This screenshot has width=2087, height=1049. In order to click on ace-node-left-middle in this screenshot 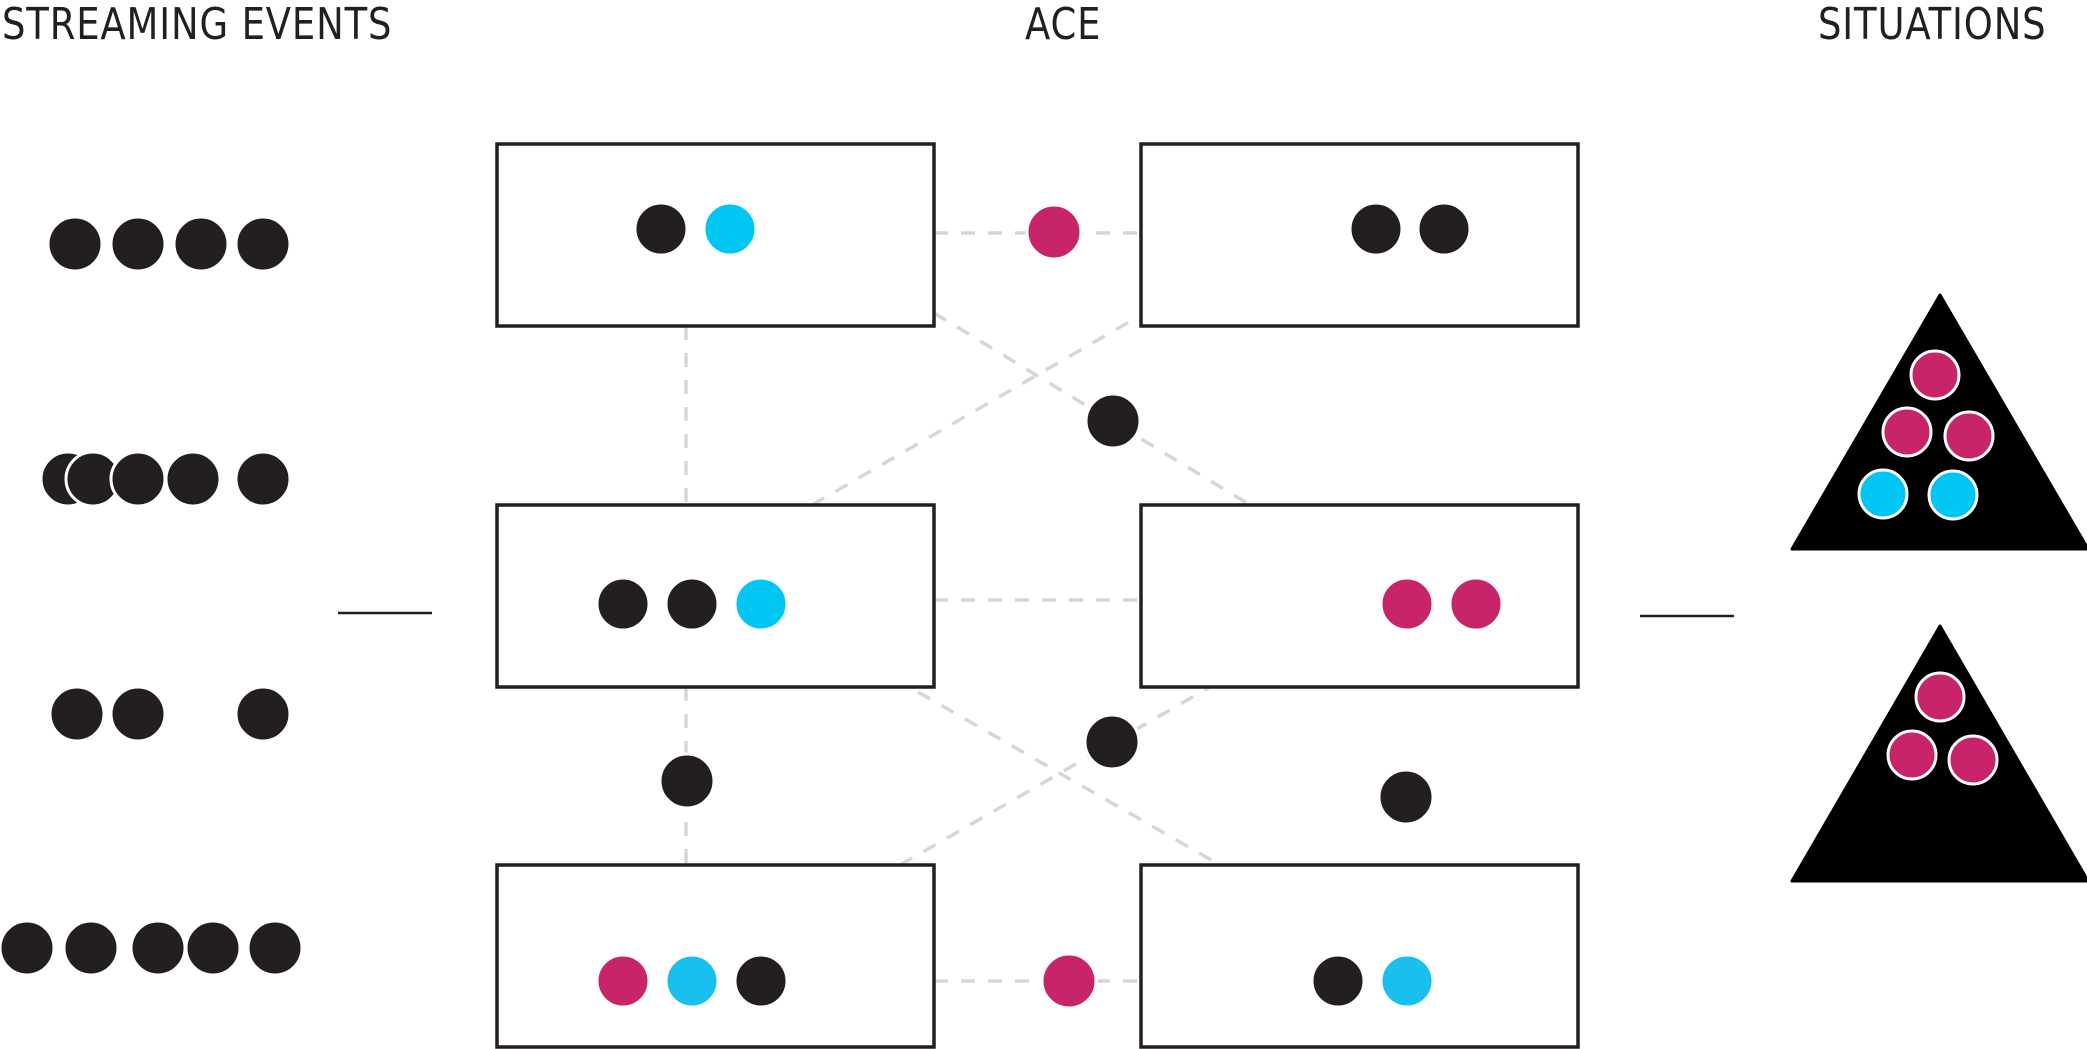, I will do `click(715, 596)`.